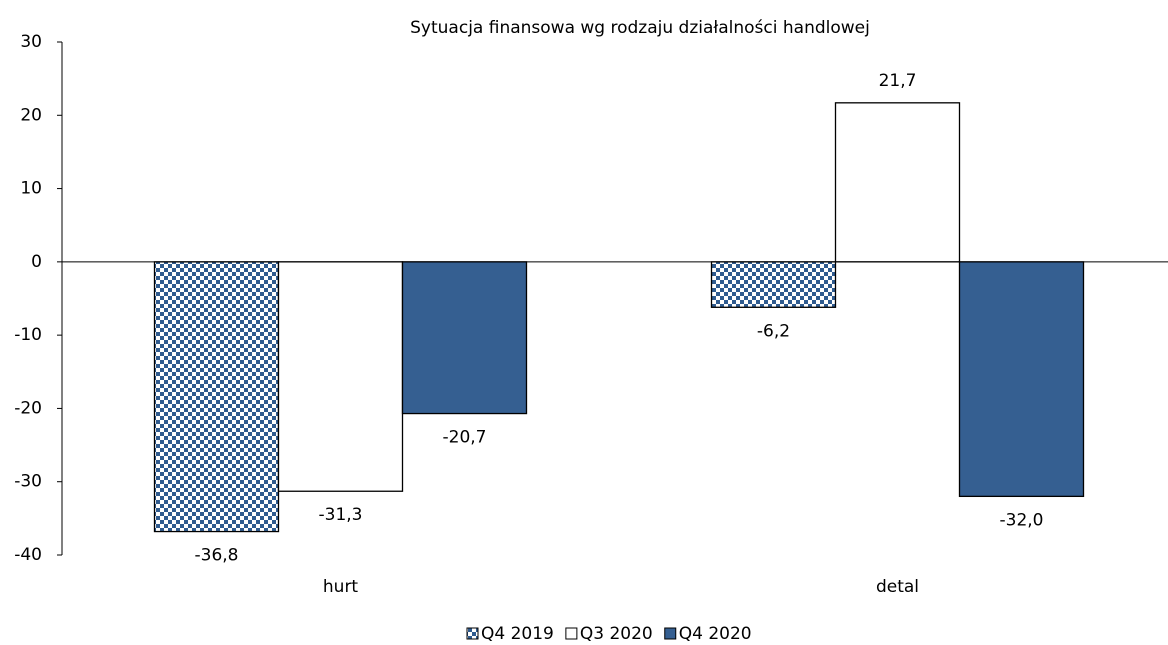 The width and height of the screenshot is (1168, 645). What do you see at coordinates (28, 482) in the screenshot?
I see `y-tick-label: -30` at bounding box center [28, 482].